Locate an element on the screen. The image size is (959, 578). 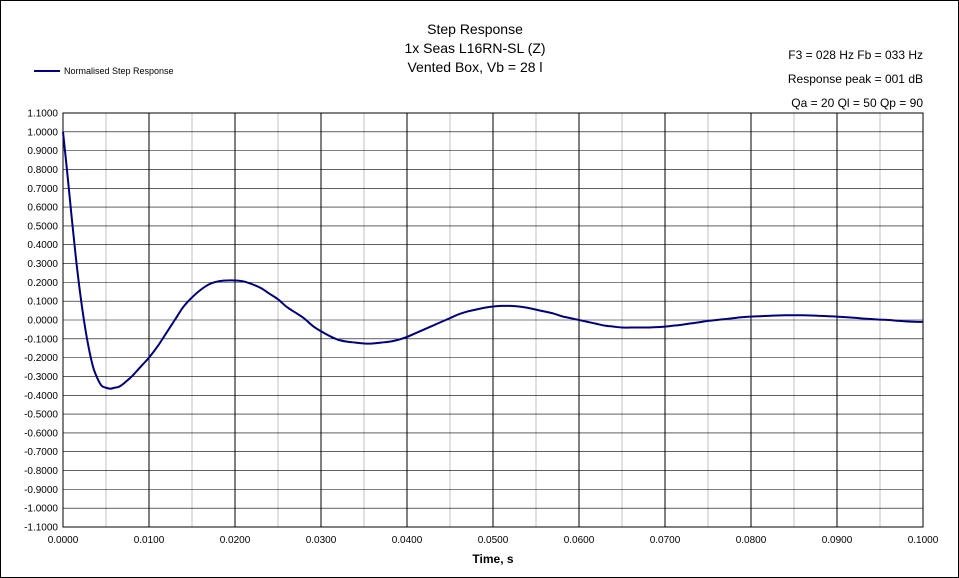
x-tick-label: 0.0700 is located at coordinates (665, 540).